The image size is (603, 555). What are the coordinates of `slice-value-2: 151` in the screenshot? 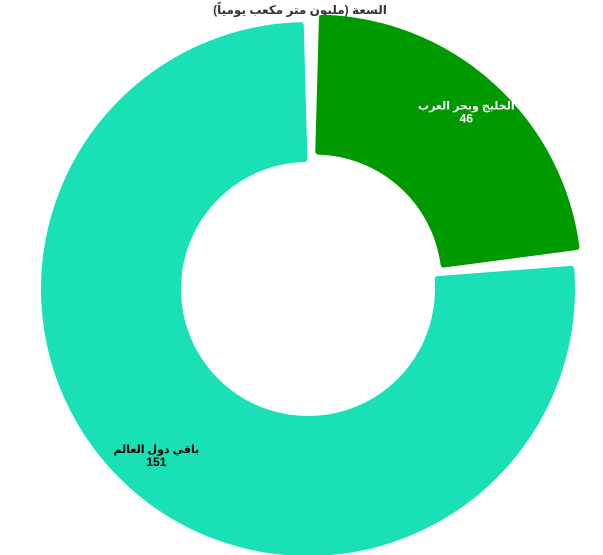 It's located at (156, 462).